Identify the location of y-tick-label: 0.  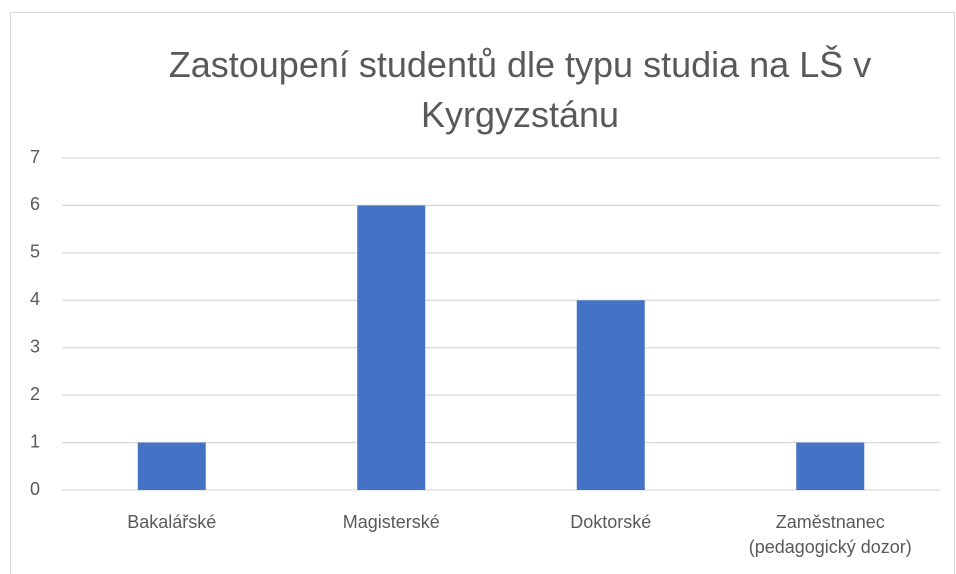
(35, 489).